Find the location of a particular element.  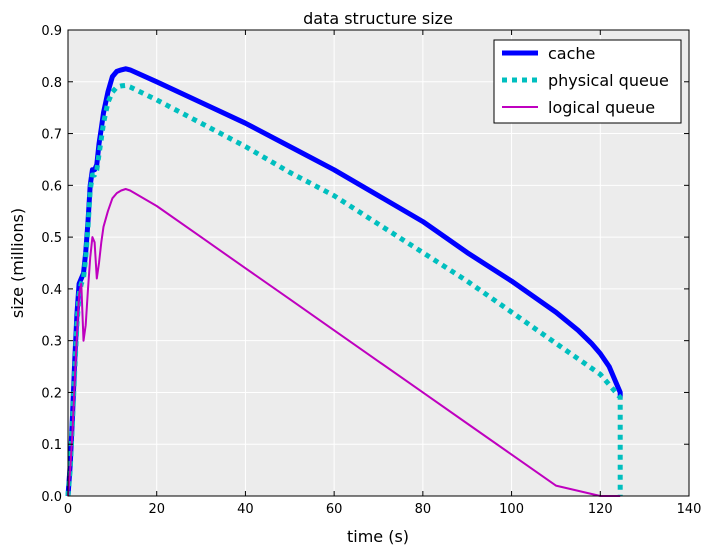

y-tick-label: 0.5 is located at coordinates (51, 238).